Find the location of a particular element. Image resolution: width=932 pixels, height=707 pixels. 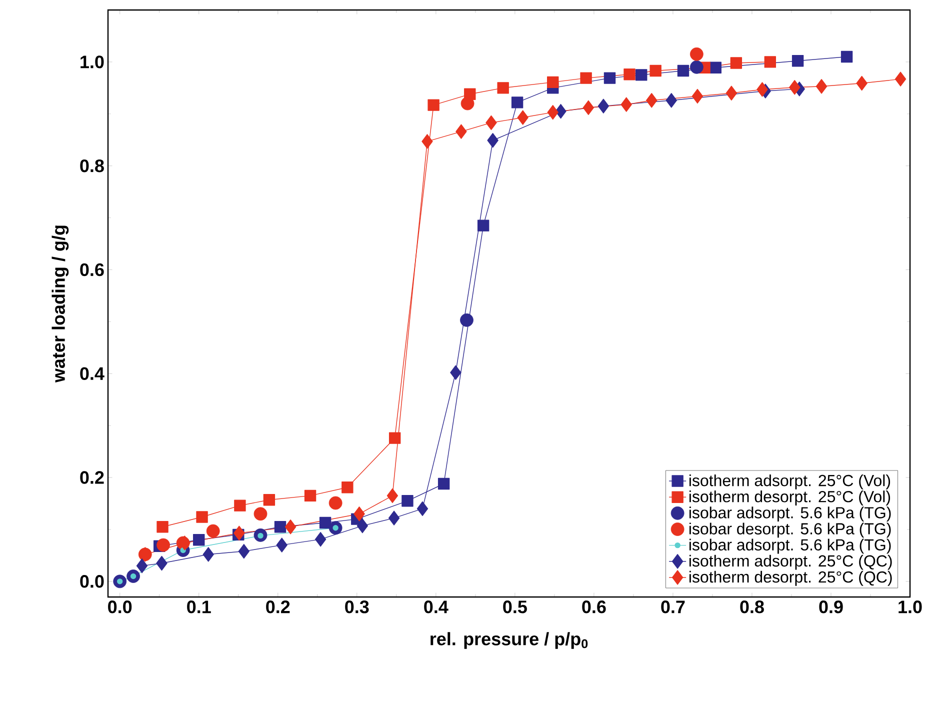

x-tick-label: 0.9 is located at coordinates (831, 607).